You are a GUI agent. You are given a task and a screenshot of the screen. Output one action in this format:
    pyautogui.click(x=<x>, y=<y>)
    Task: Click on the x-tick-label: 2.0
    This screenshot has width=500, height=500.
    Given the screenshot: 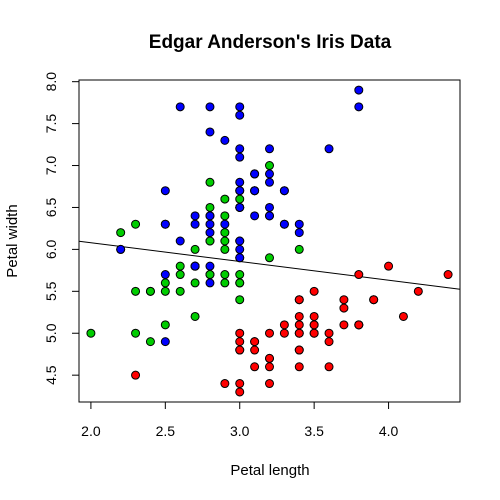 What is the action you would take?
    pyautogui.click(x=91, y=431)
    